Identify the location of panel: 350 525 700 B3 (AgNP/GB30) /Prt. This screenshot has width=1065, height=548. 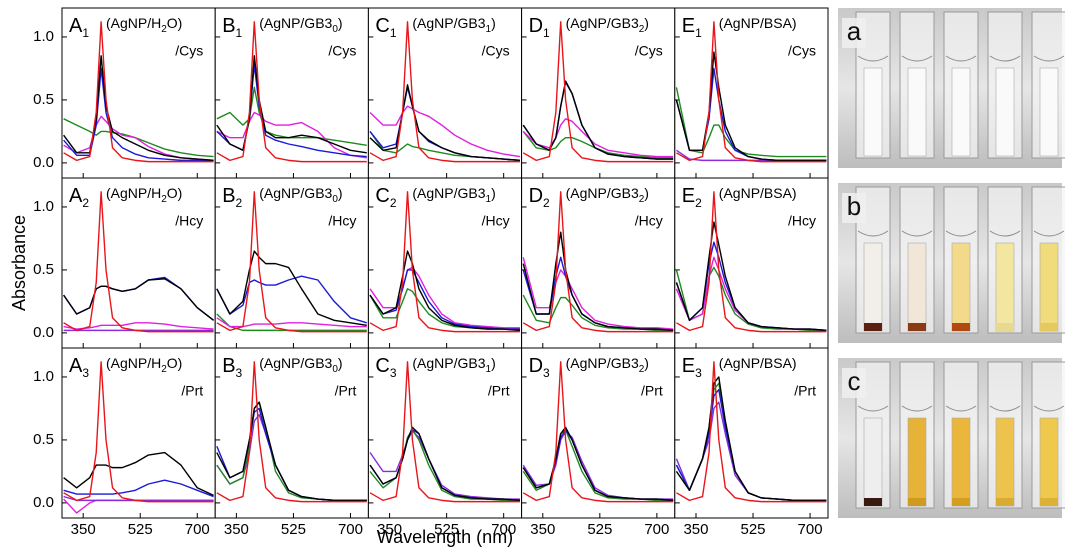
(291, 442).